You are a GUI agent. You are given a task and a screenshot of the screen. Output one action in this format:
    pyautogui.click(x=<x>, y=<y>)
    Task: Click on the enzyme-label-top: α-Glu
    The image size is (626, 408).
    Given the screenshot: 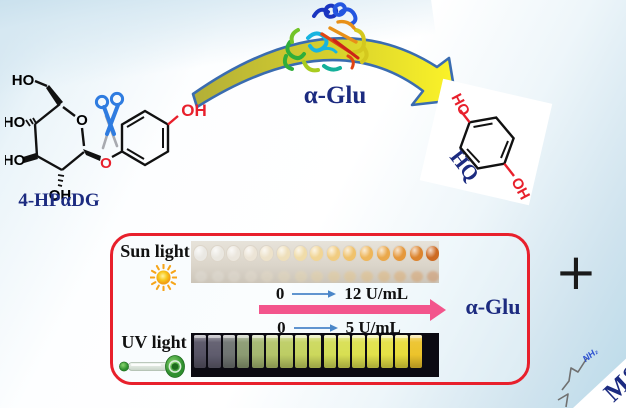 What is the action you would take?
    pyautogui.click(x=335, y=95)
    